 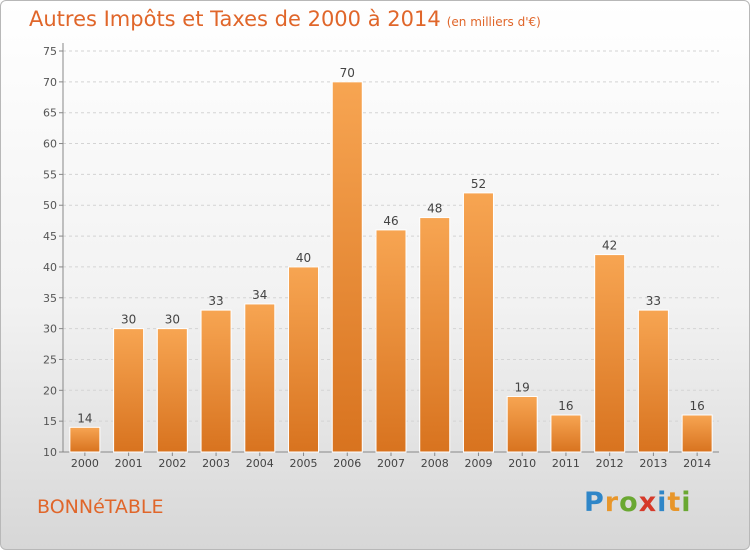 I want to click on bar-2000, so click(x=85, y=439).